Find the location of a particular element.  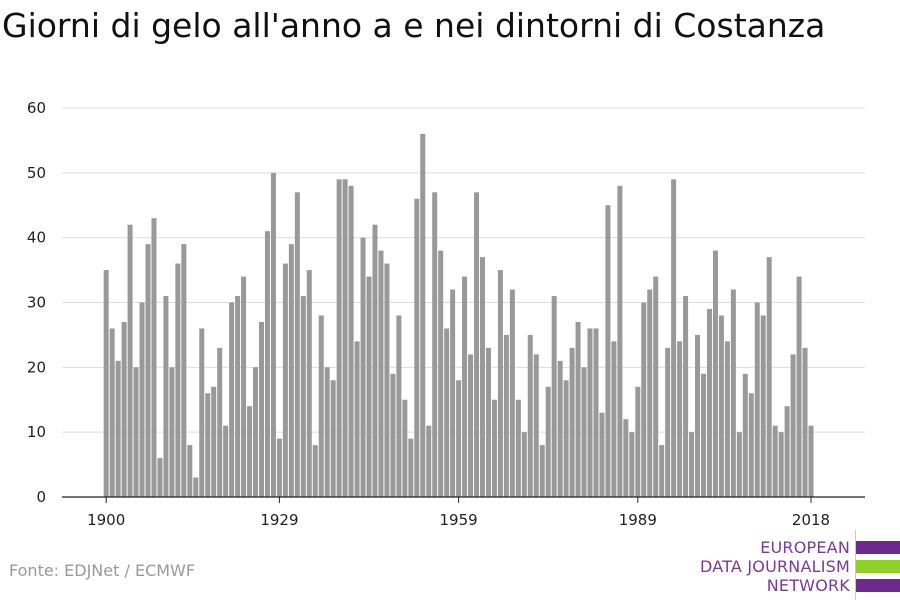

logo-text-network: NETWORK is located at coordinates (808, 585).